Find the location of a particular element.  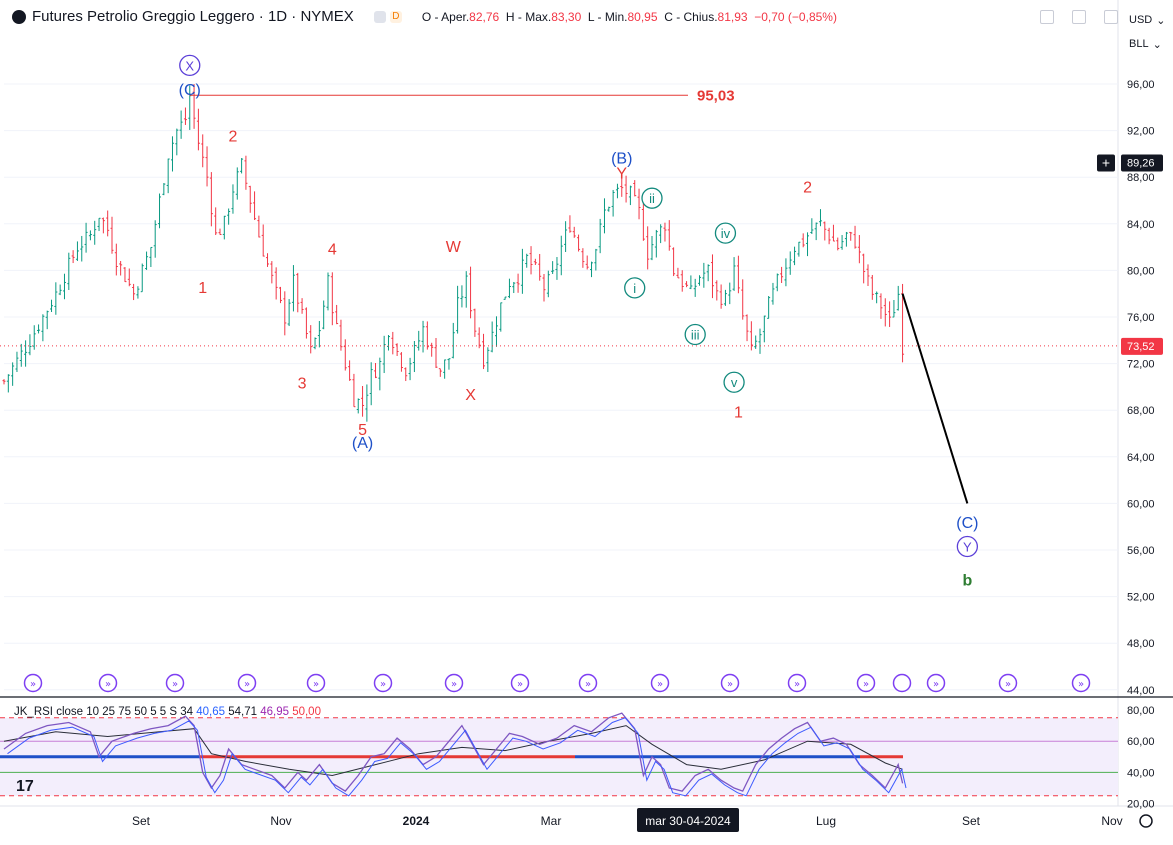

x-tick-label: Nov is located at coordinates (1111, 821).